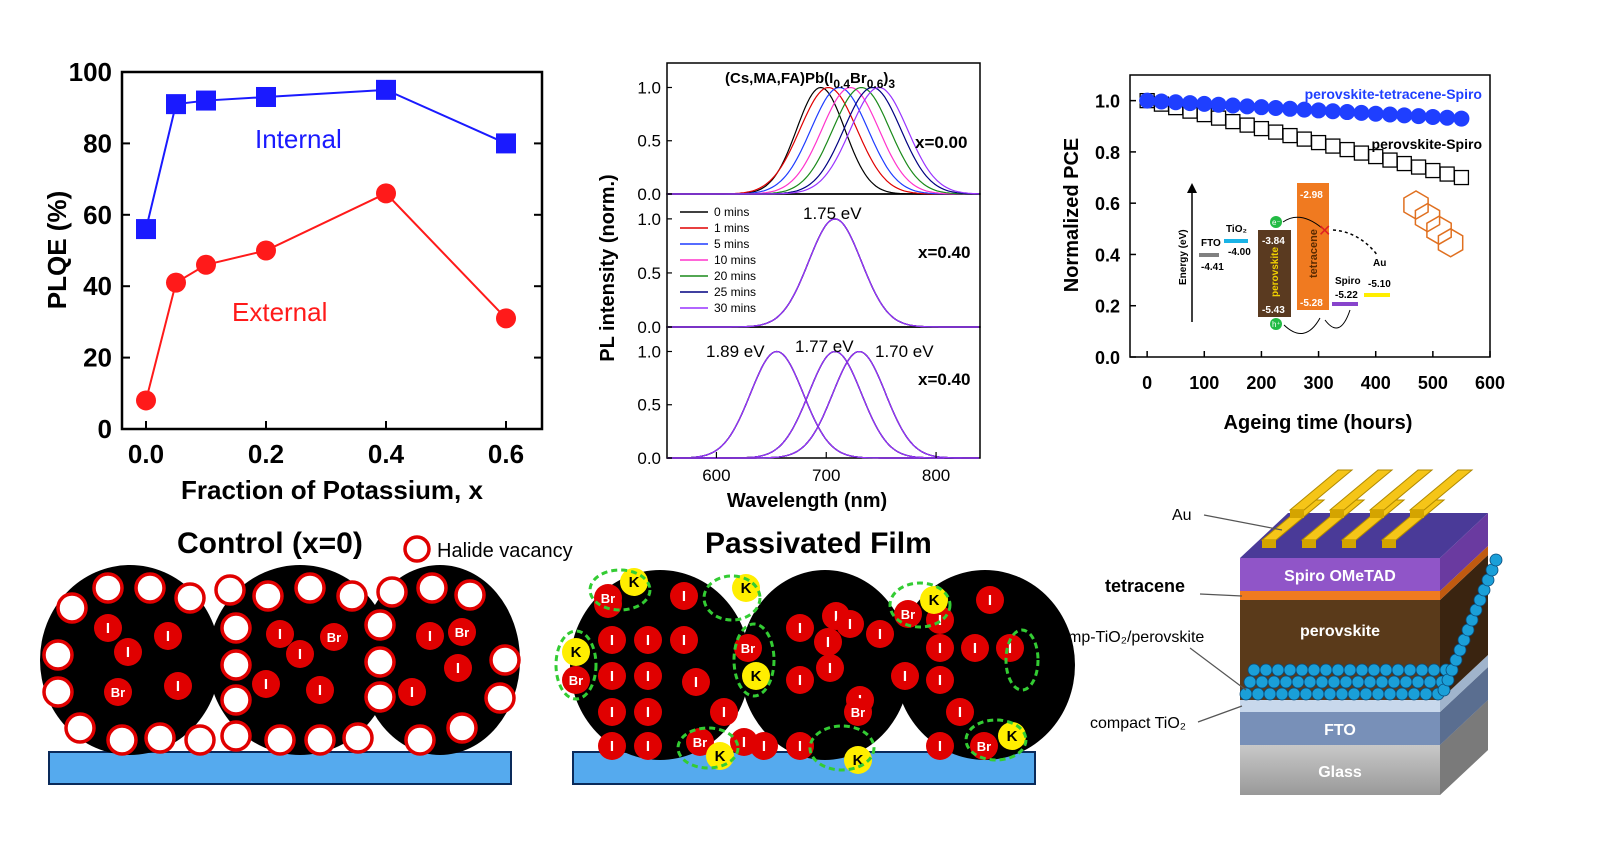  I want to click on pl-y-tick-label: 1.0, so click(649, 219).